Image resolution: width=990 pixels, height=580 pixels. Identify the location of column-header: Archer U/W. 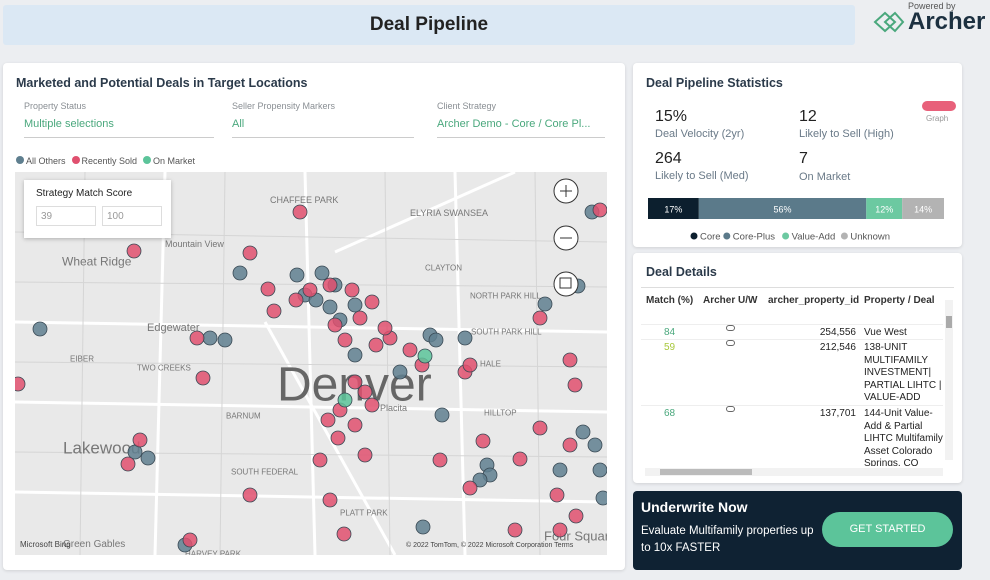
(730, 300).